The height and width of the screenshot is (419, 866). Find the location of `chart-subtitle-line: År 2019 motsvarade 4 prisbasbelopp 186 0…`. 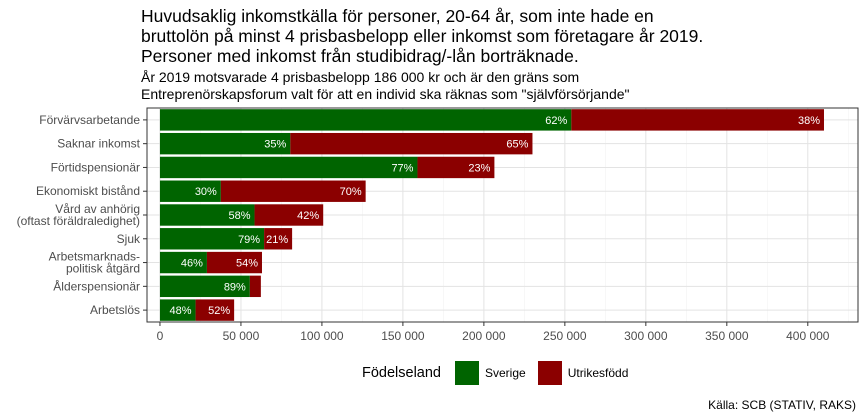

chart-subtitle-line: År 2019 motsvarade 4 prisbasbelopp 186 0… is located at coordinates (360, 77).